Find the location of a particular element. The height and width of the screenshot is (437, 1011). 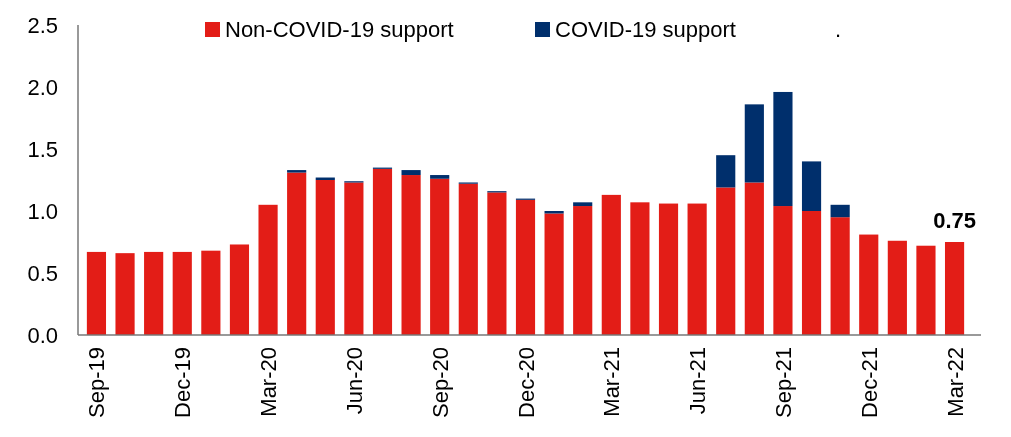

x-tick-label: Mar-22 is located at coordinates (955, 382).